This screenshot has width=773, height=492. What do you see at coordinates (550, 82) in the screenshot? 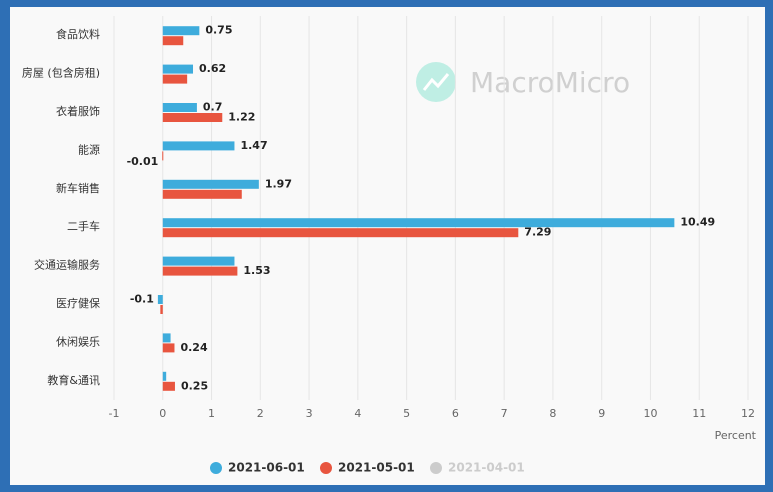
I see `watermark: MacroMicro` at bounding box center [550, 82].